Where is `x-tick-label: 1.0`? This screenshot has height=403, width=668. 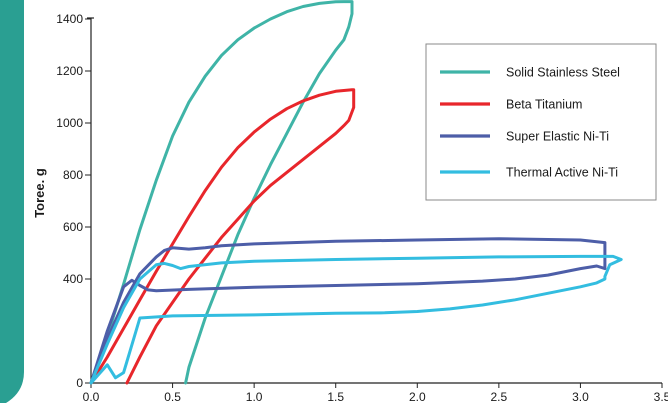 x-tick-label: 1.0 is located at coordinates (254, 396).